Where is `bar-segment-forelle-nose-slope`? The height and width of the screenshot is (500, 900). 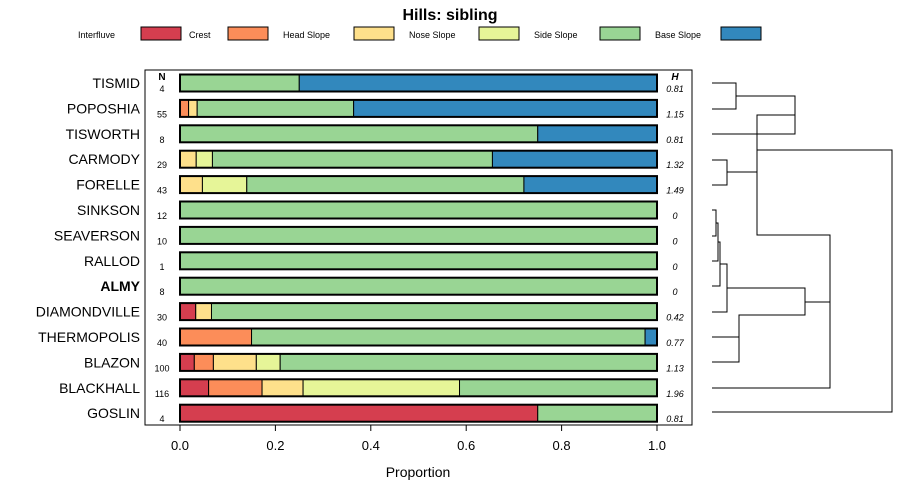 bar-segment-forelle-nose-slope is located at coordinates (224, 184).